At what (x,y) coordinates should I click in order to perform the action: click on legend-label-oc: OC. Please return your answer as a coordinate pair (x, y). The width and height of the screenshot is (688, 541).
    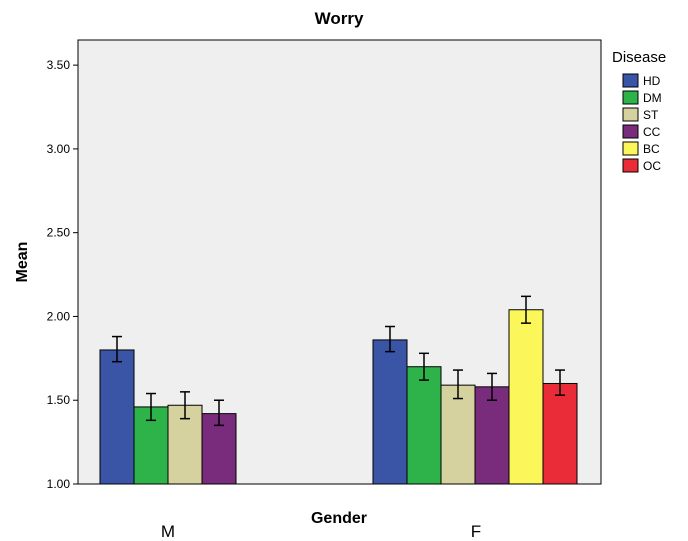
    Looking at the image, I should click on (652, 166).